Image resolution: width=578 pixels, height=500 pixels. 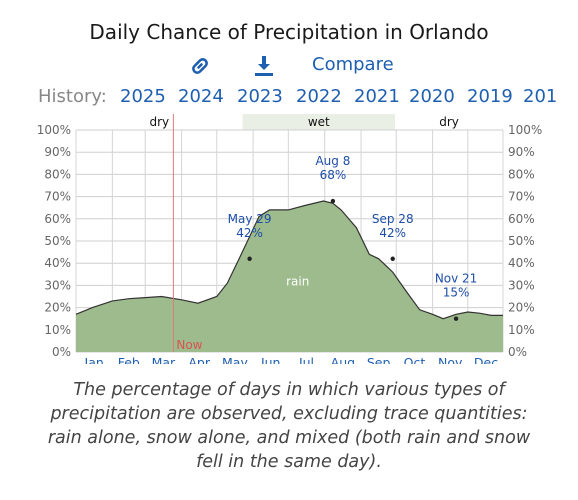 I want to click on y-tick-label-right: 0%, so click(x=517, y=352).